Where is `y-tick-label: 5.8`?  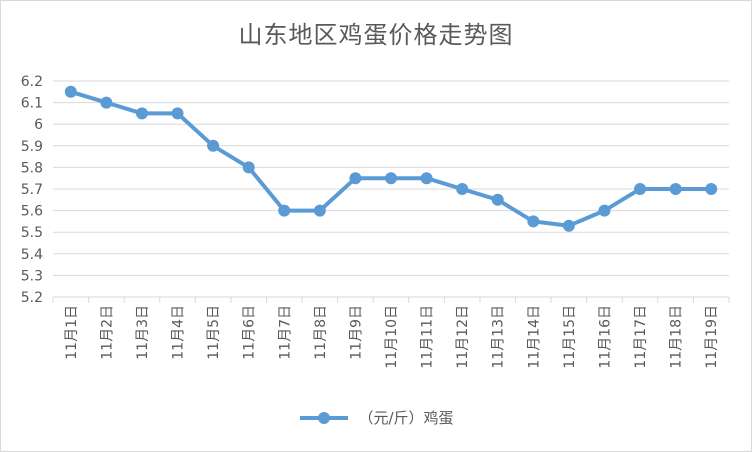
y-tick-label: 5.8 is located at coordinates (32, 168).